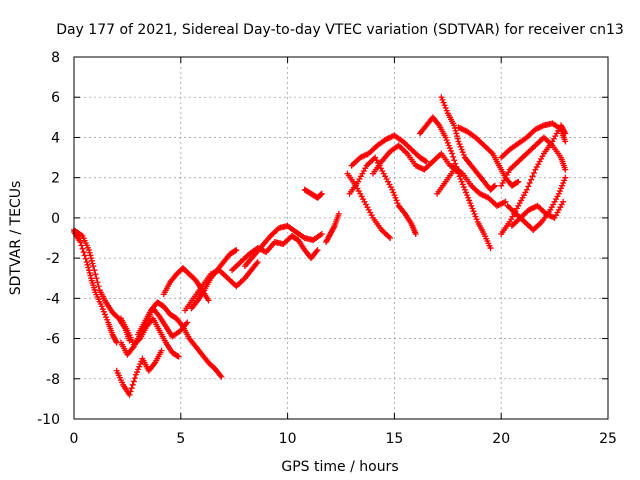 This screenshot has width=640, height=480. I want to click on series-arc-s, so click(468, 143).